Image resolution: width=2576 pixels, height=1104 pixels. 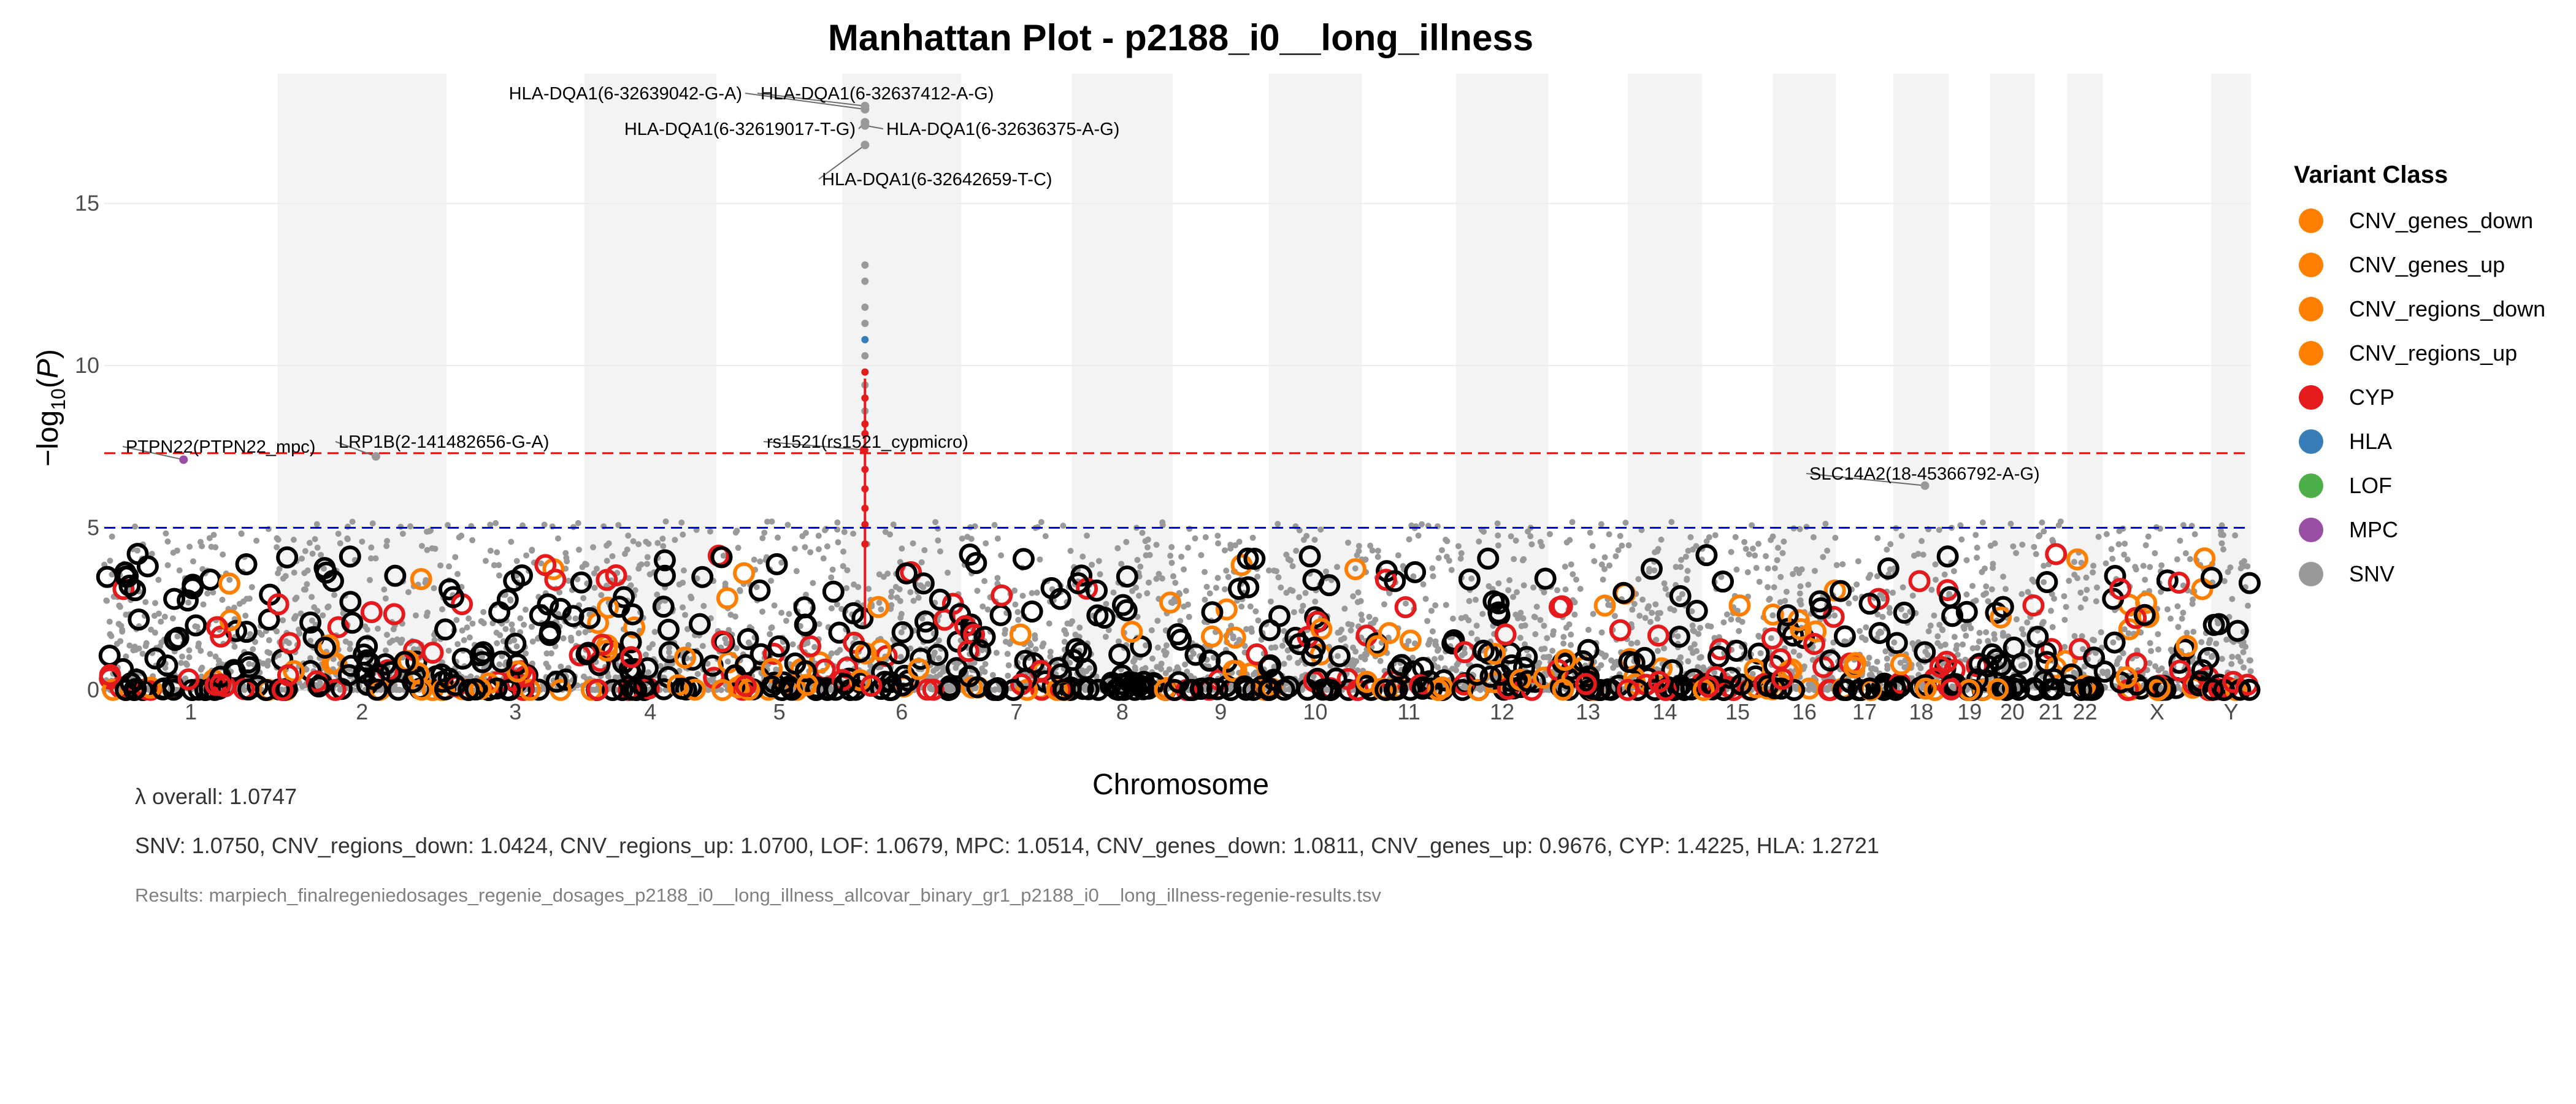 I want to click on top-hit-point, so click(x=1925, y=485).